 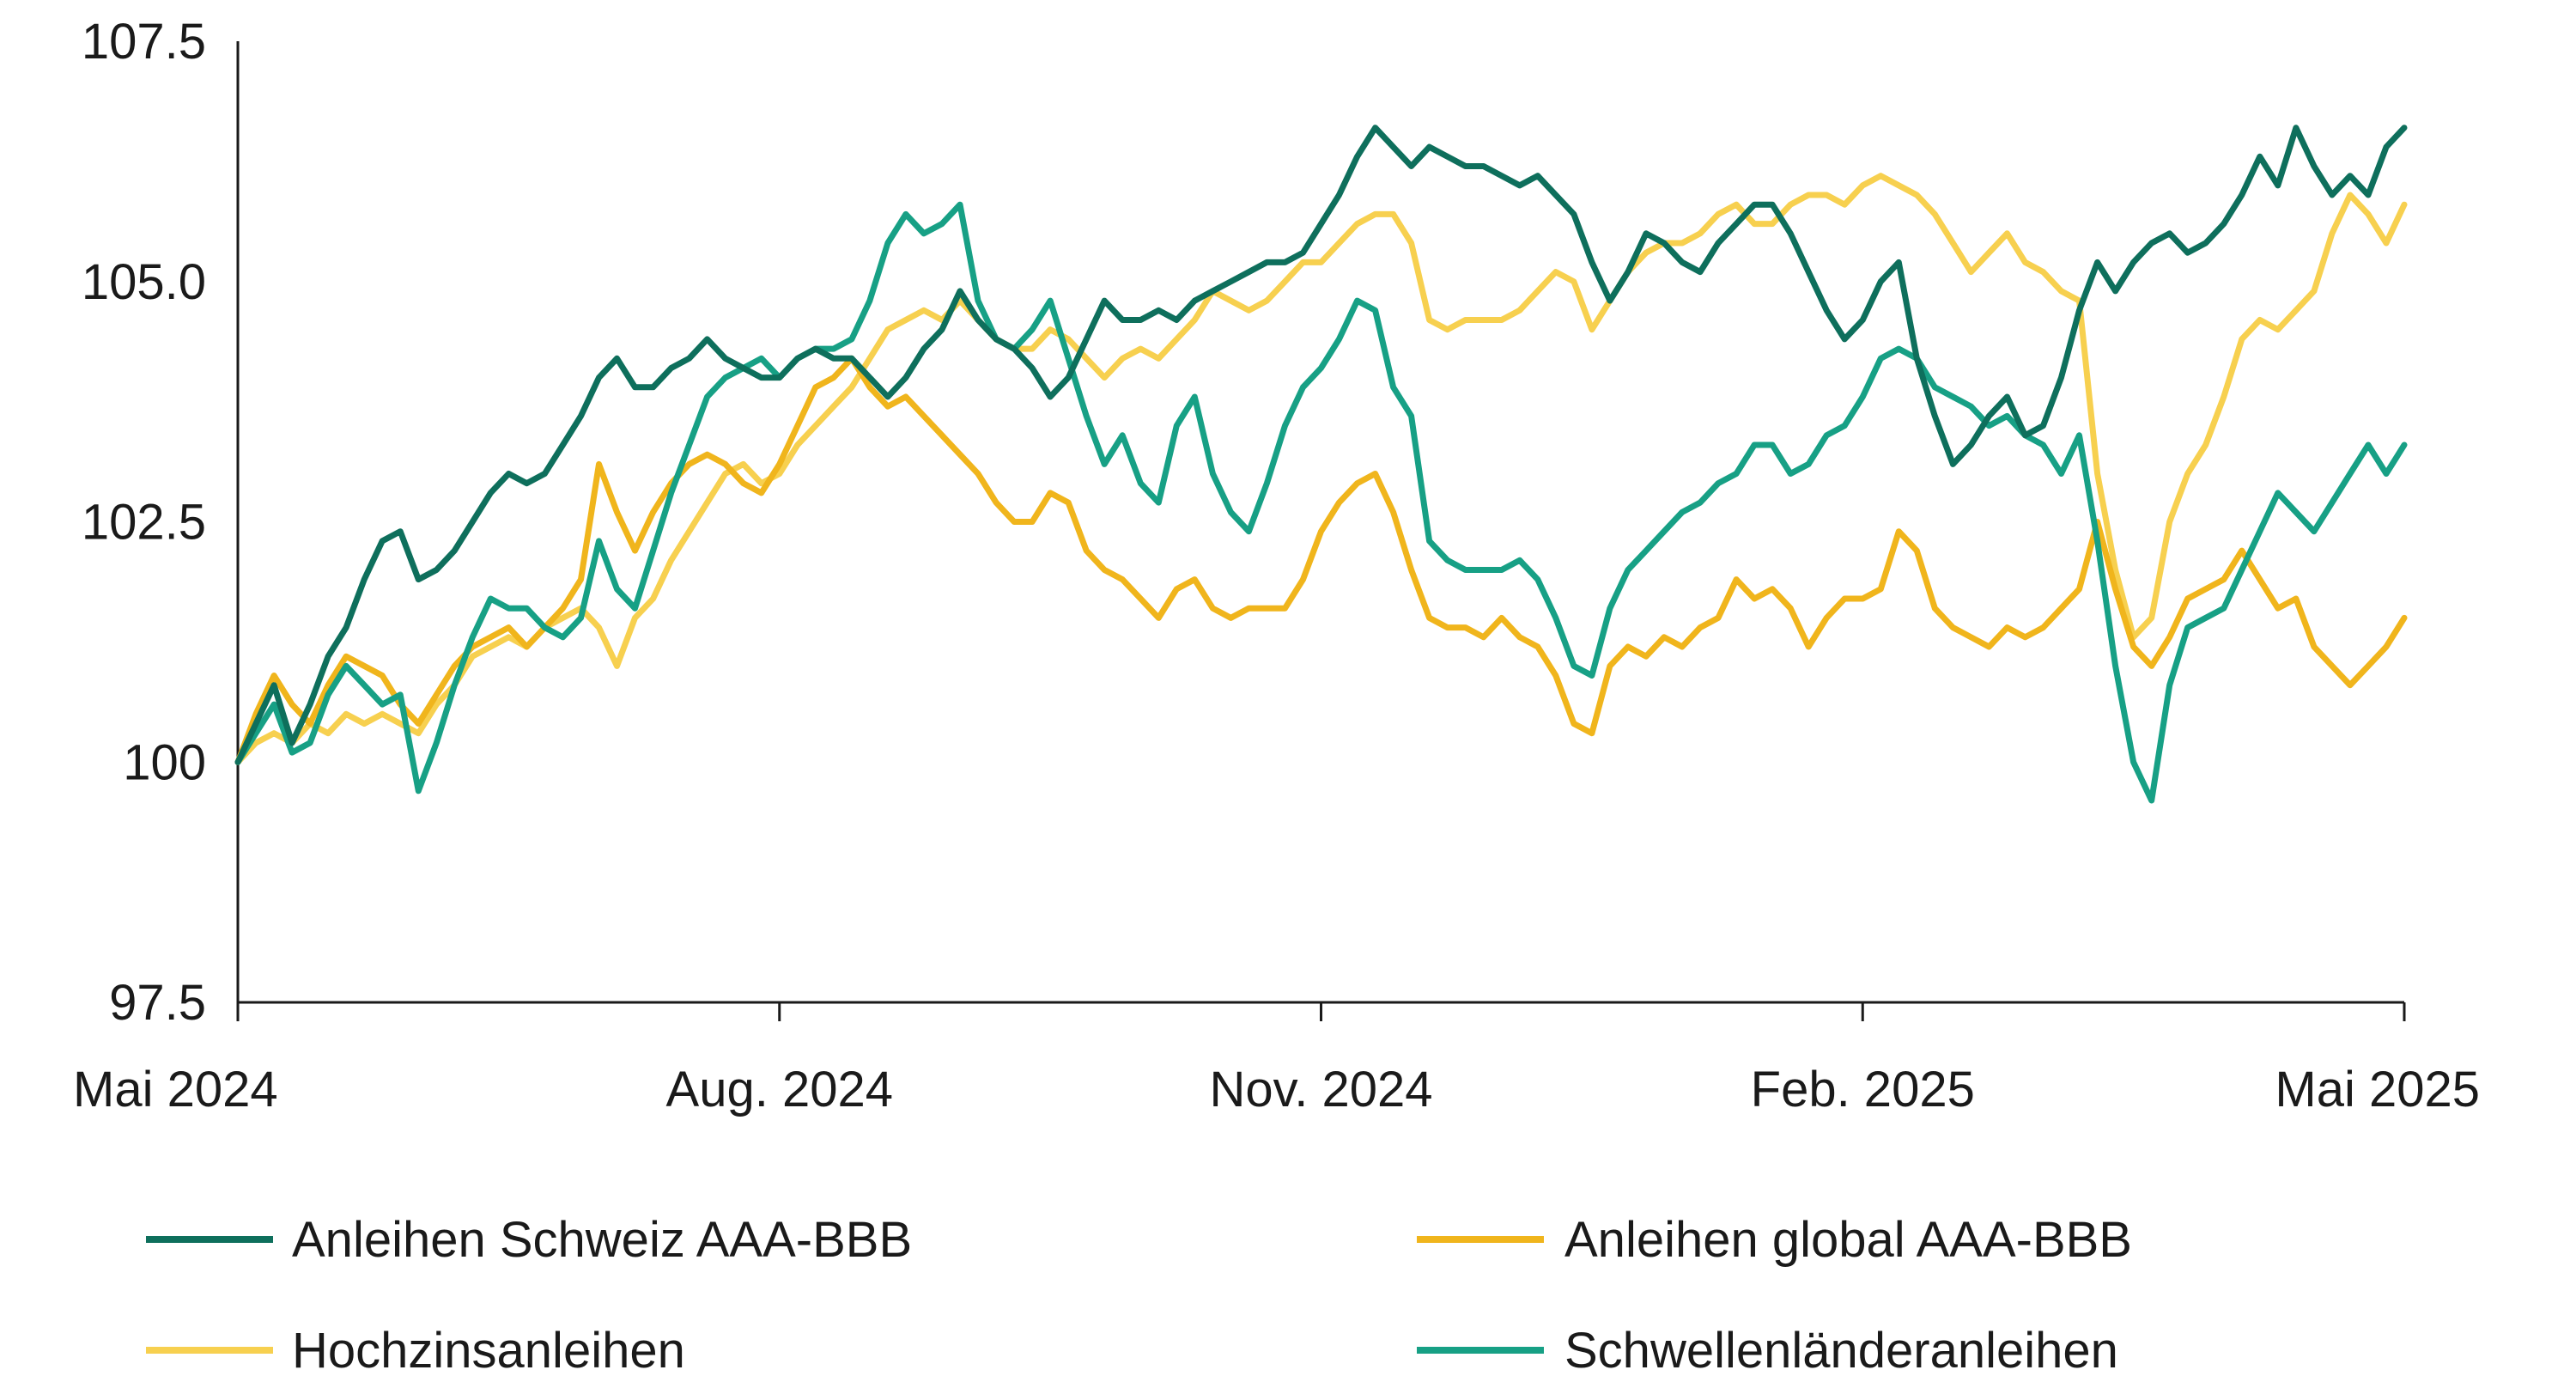 I want to click on x-tick-label: Mai 2024, so click(x=175, y=1089).